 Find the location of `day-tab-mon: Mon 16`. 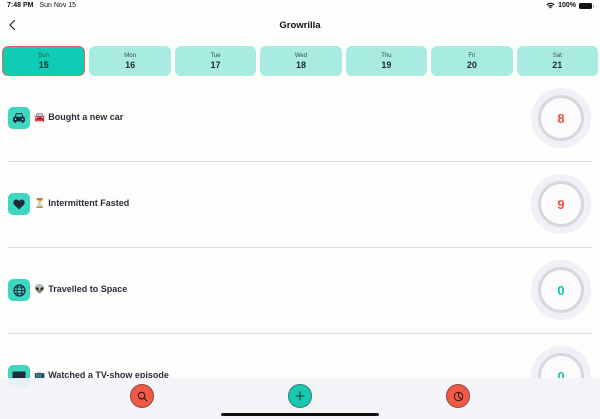

day-tab-mon: Mon 16 is located at coordinates (130, 61).